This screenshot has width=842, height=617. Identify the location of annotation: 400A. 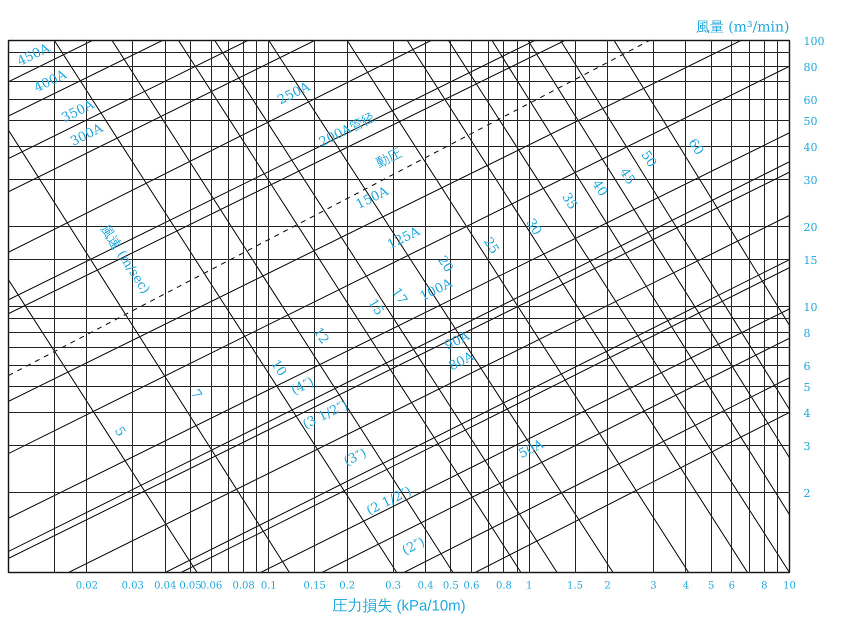
(51, 81).